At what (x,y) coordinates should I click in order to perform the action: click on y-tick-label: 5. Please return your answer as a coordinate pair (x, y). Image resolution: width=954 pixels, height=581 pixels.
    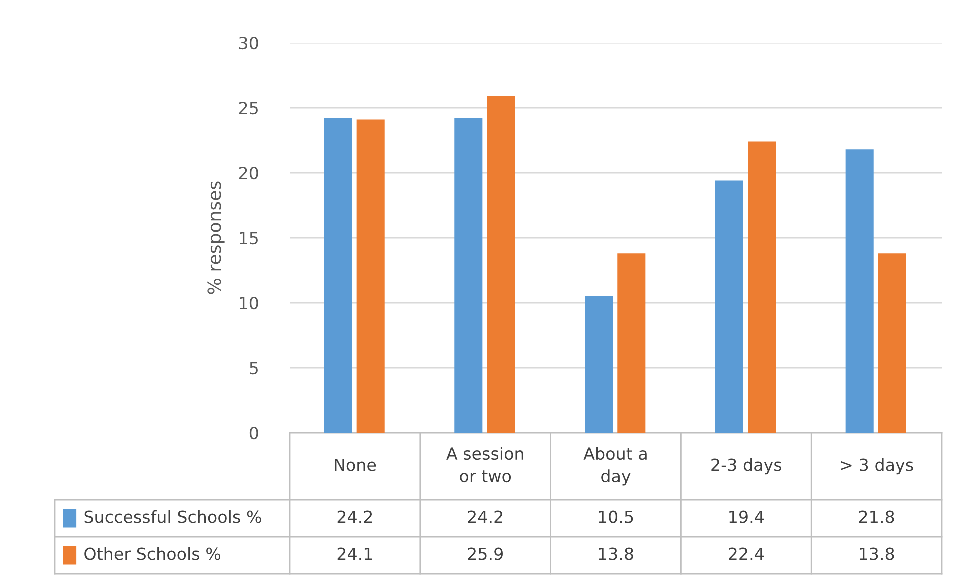
    Looking at the image, I should click on (254, 368).